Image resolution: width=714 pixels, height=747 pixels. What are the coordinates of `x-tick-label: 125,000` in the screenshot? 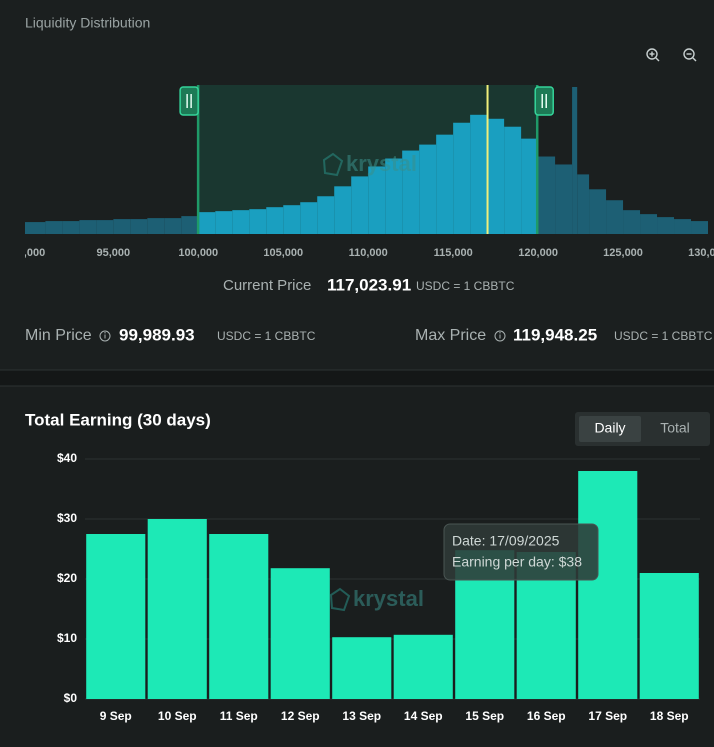 It's located at (623, 253).